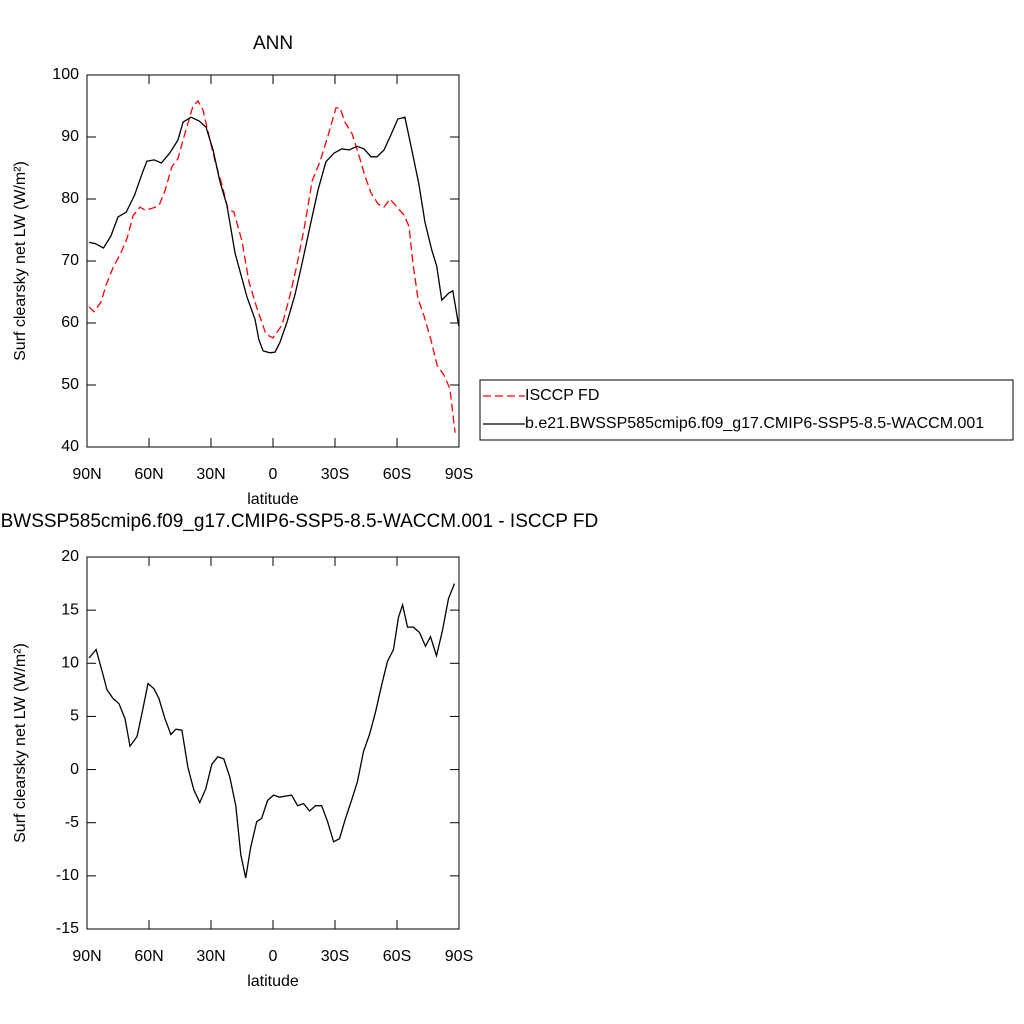 This screenshot has height=1024, width=1024. I want to click on y-tick-label: 40, so click(70, 446).